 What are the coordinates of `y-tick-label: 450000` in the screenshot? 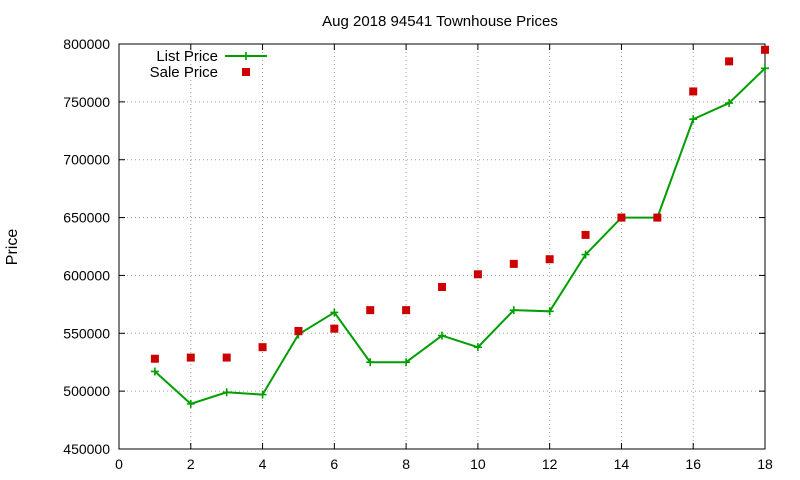 It's located at (86, 449).